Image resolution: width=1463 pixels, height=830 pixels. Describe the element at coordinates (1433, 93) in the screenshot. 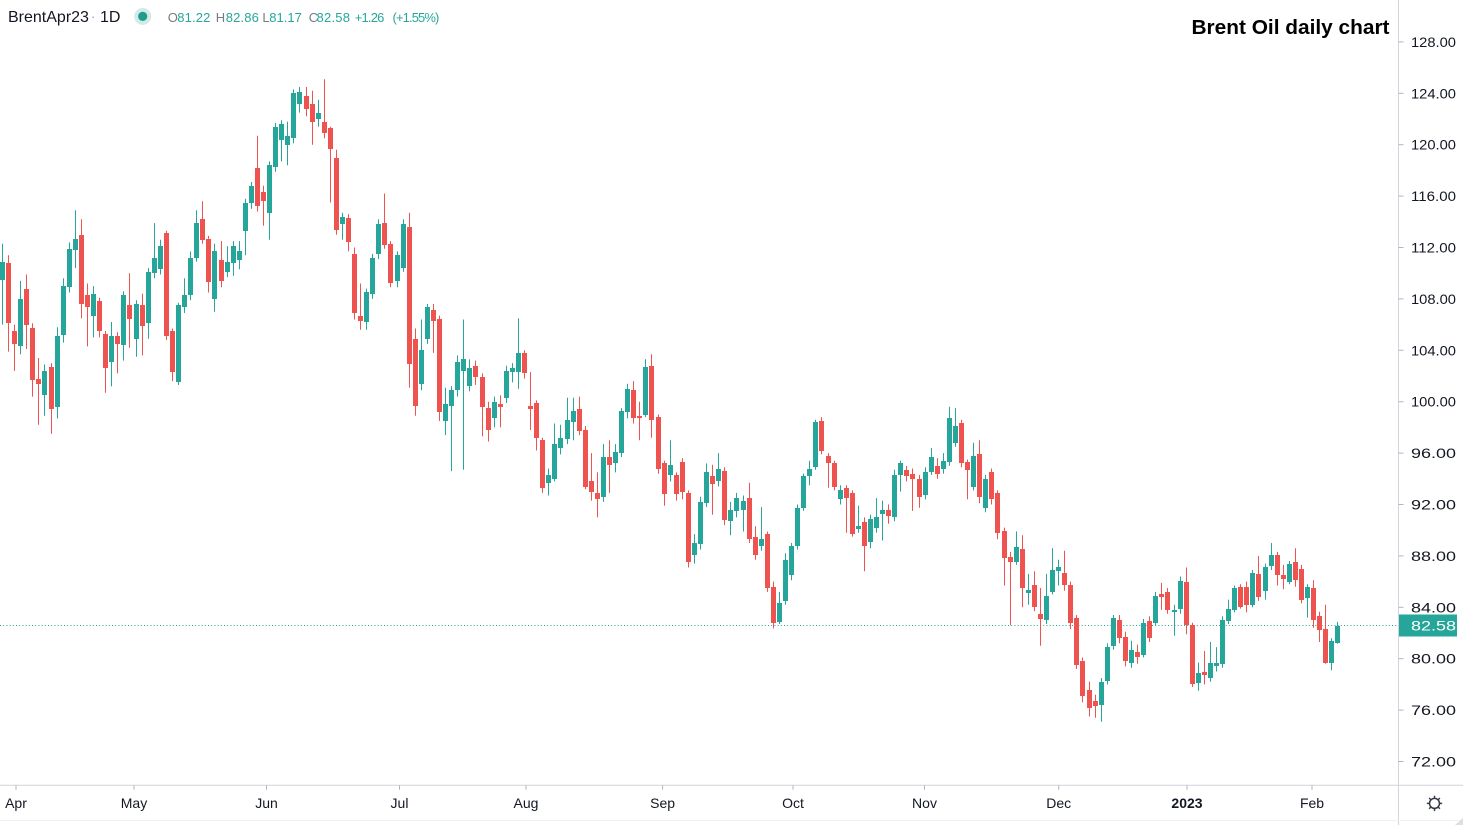

I see `svg-text: 124.00` at that location.